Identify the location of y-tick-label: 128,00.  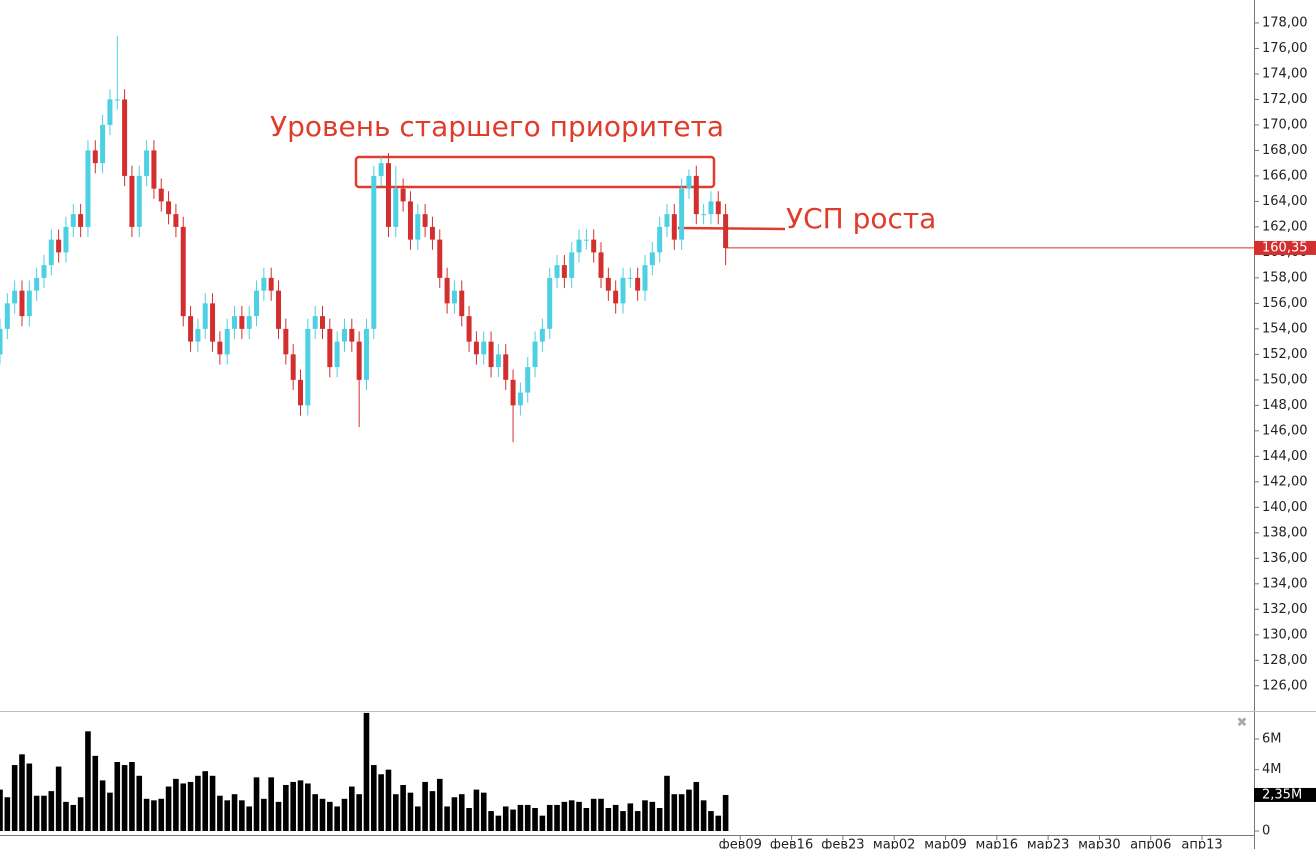
(1285, 660).